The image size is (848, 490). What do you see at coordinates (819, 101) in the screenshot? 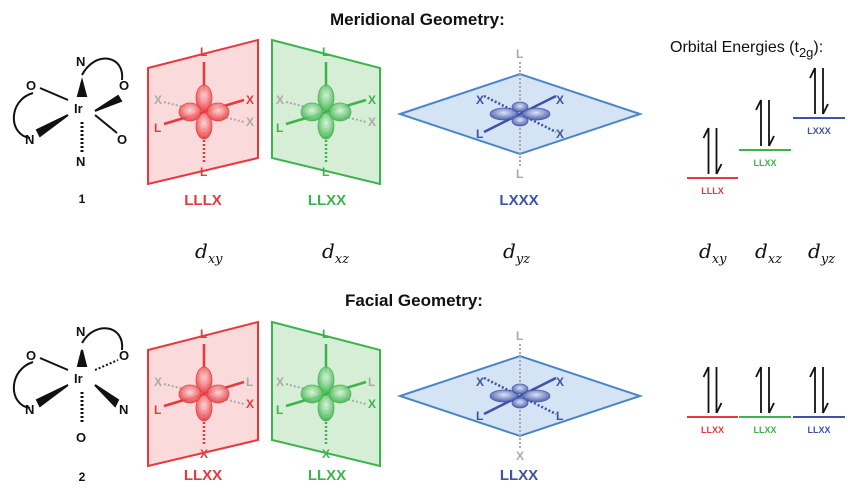
I see `energy-level-dyz: LXXX` at bounding box center [819, 101].